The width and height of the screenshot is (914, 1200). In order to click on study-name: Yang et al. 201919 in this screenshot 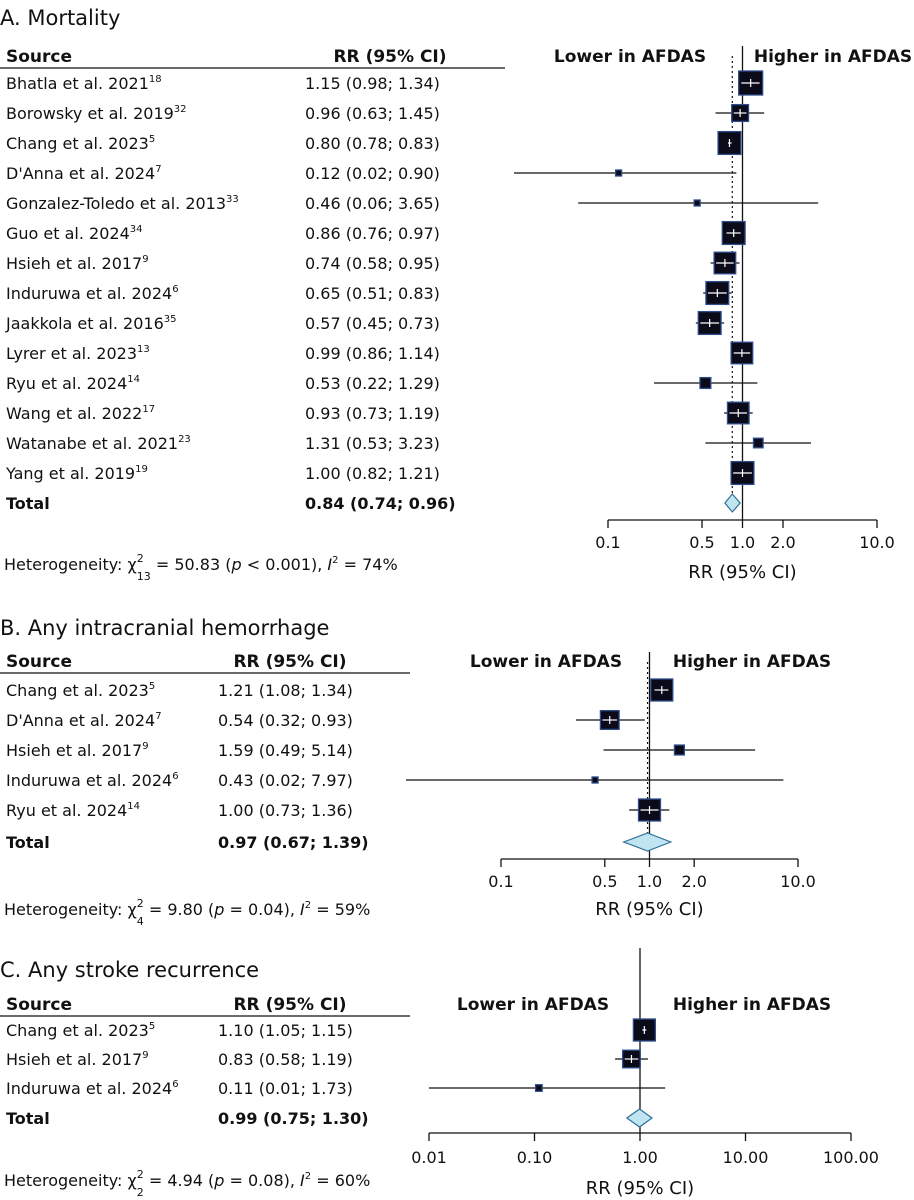, I will do `click(76, 473)`.